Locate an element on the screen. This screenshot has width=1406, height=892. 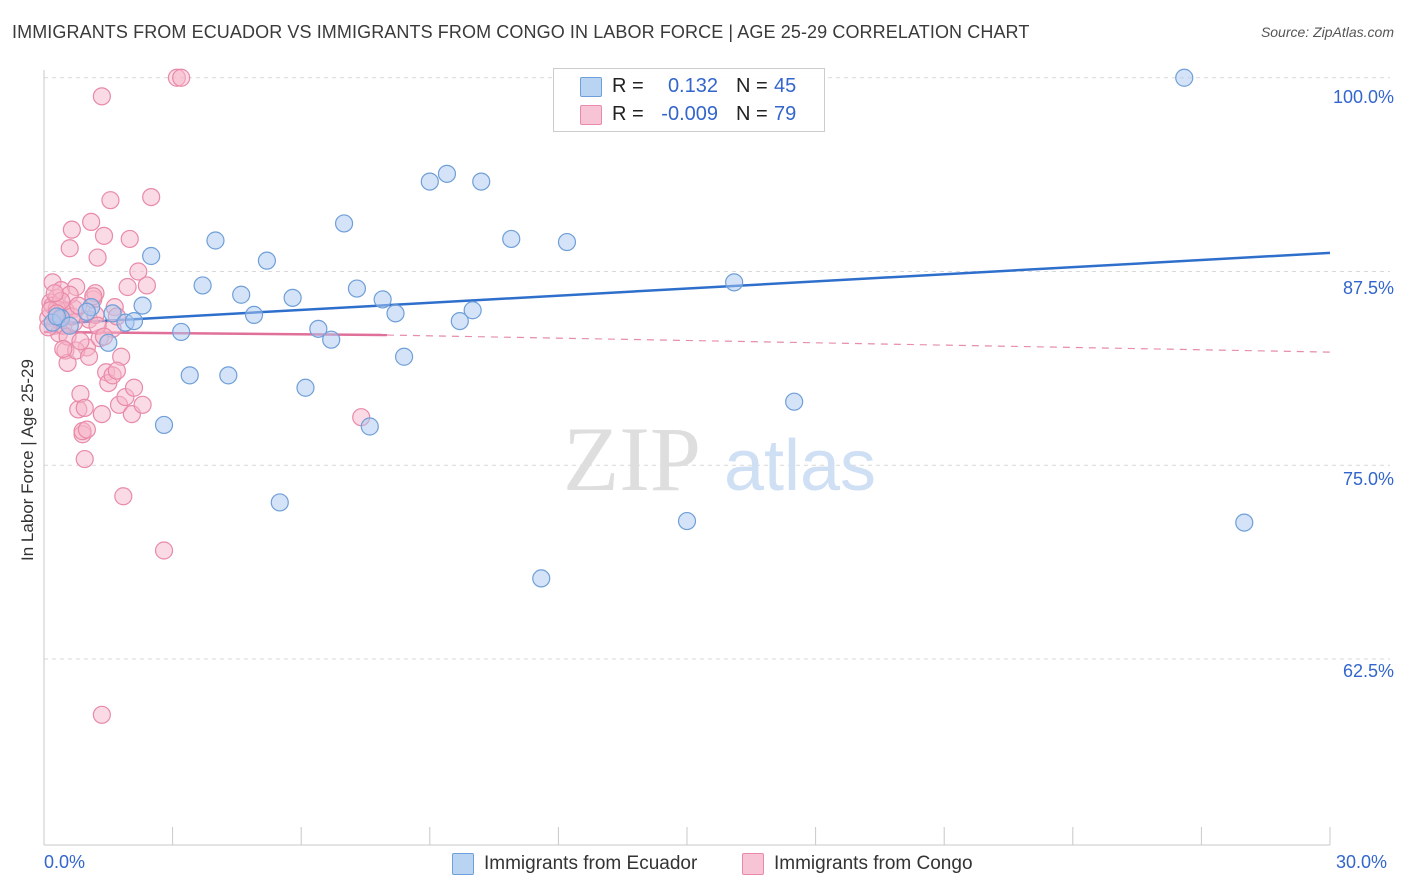
congo-r-value: -0.009 is located at coordinates (689, 114).